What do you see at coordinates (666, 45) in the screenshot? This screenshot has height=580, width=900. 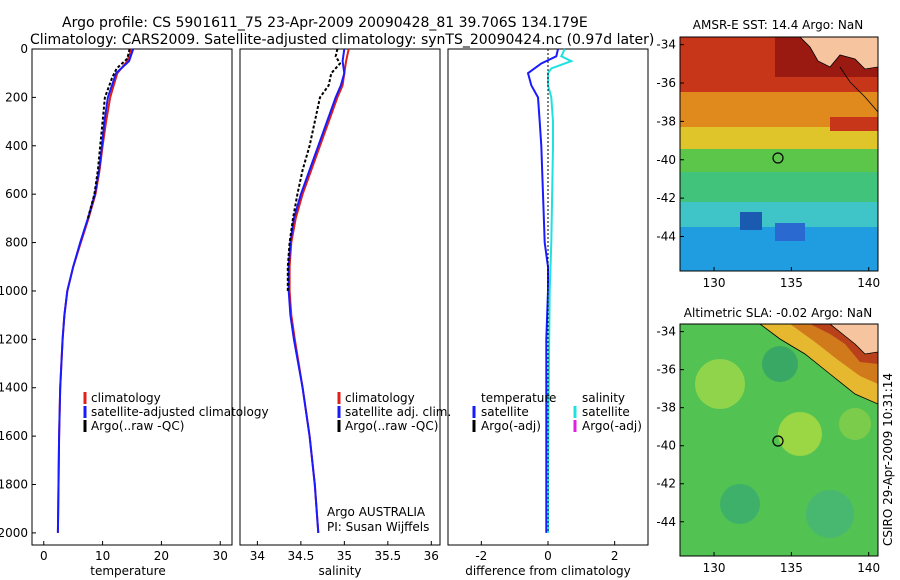 I see `map-y-tick-label: -34` at bounding box center [666, 45].